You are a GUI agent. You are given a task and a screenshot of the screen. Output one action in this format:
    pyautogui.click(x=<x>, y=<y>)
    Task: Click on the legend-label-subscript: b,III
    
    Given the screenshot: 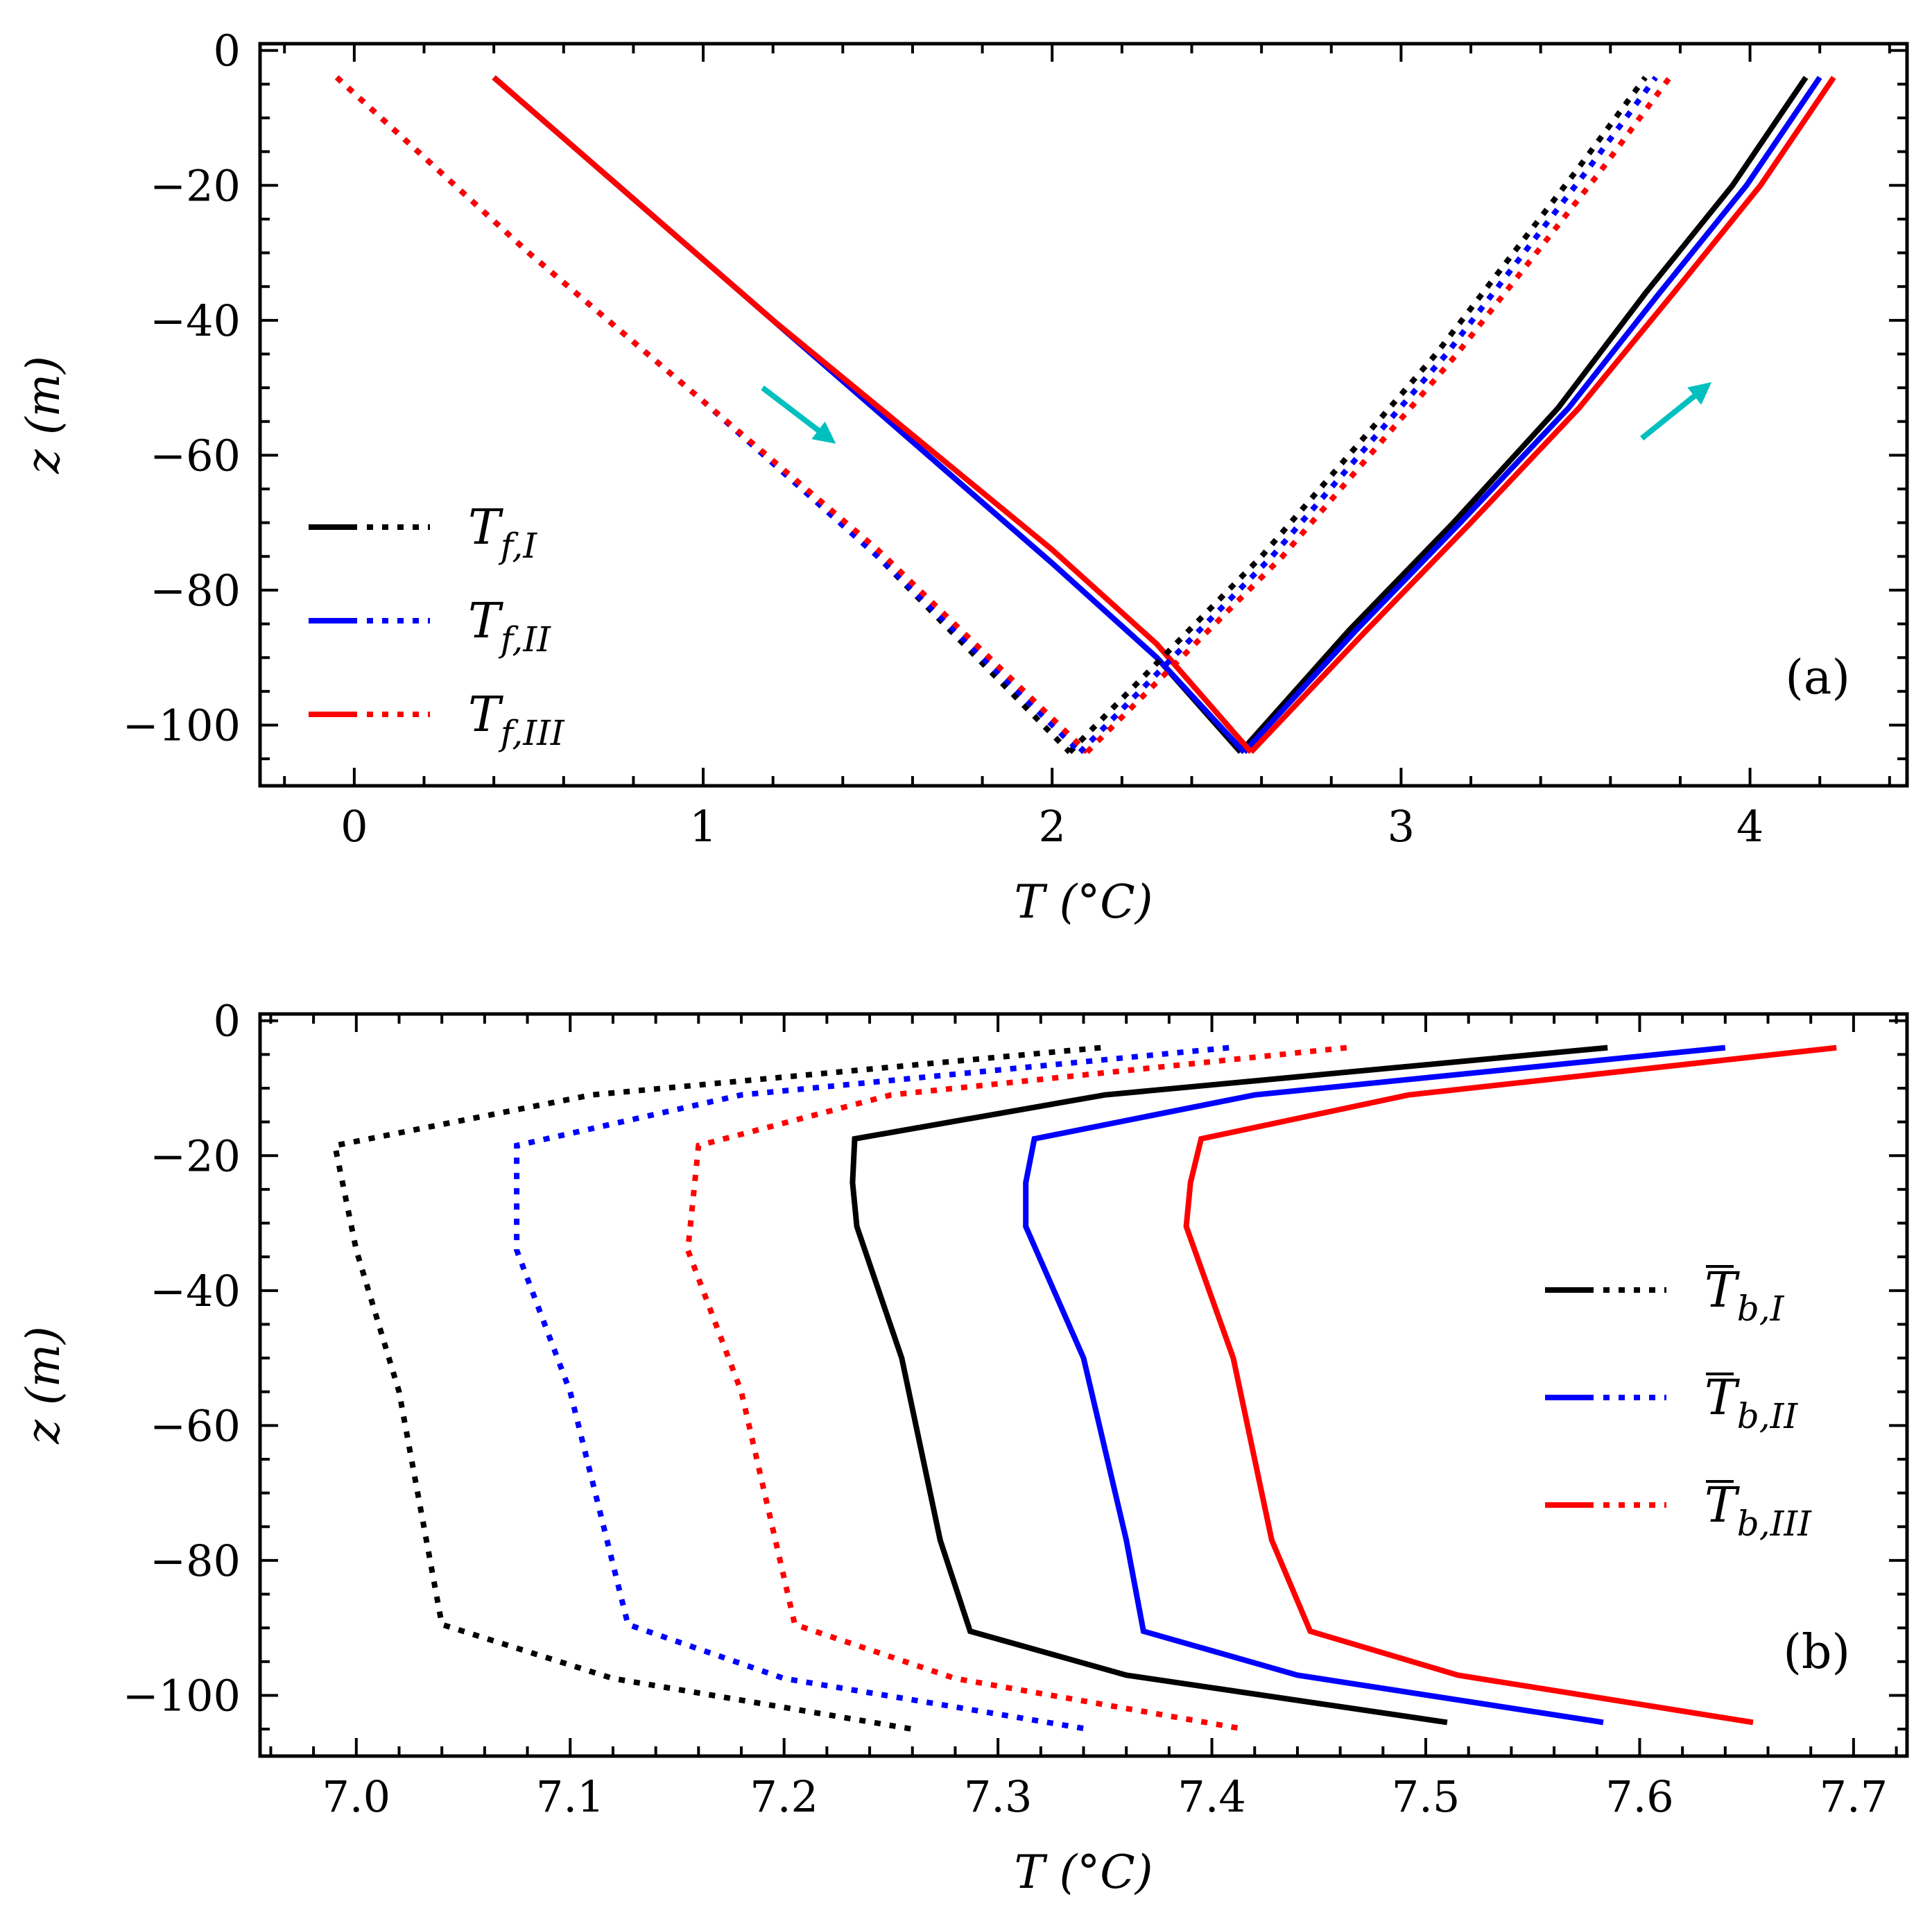 What is the action you would take?
    pyautogui.click(x=1774, y=1524)
    